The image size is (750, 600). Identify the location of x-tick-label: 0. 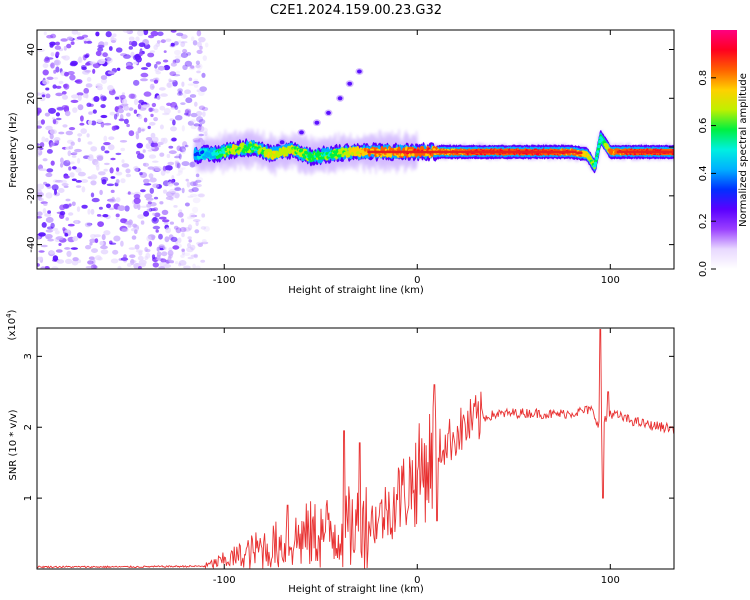
(417, 580).